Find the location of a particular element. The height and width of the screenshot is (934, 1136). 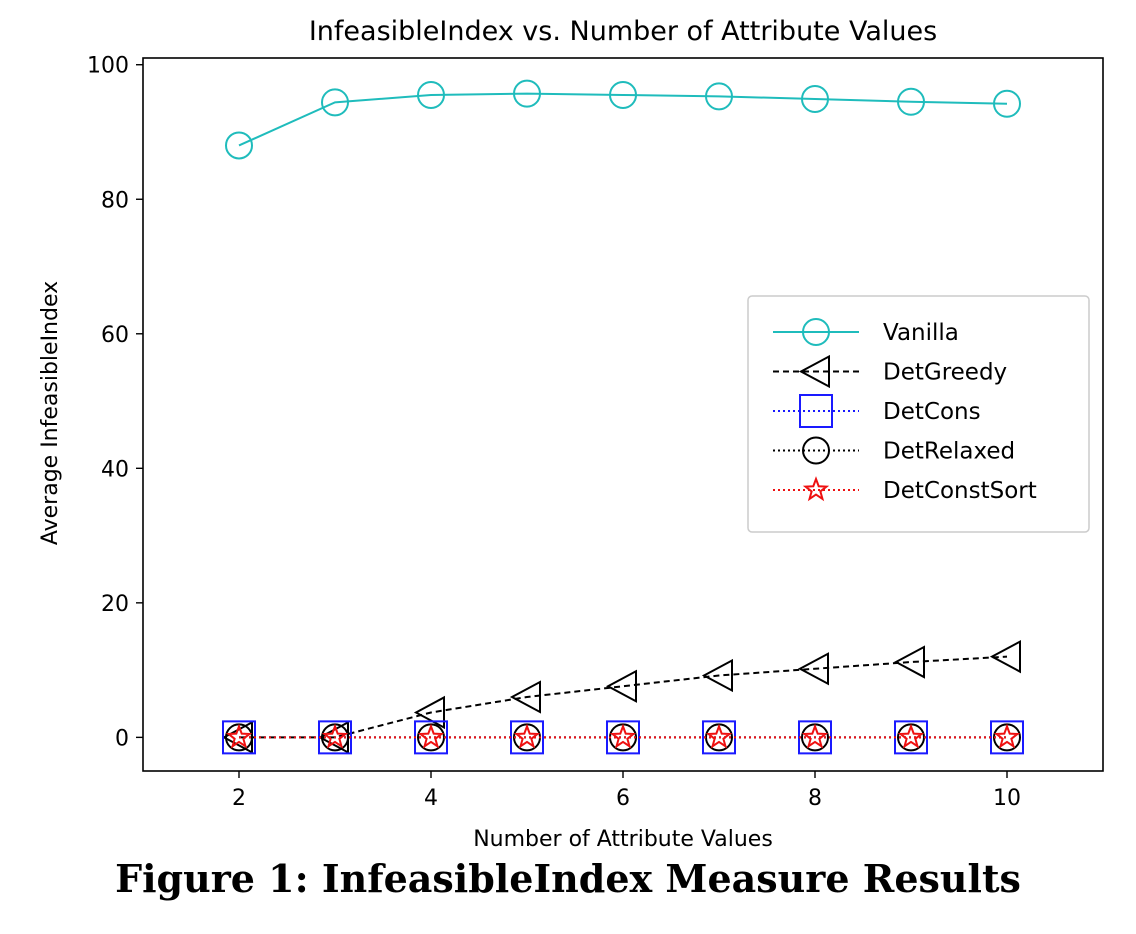

x-tick-label: 2 is located at coordinates (239, 798).